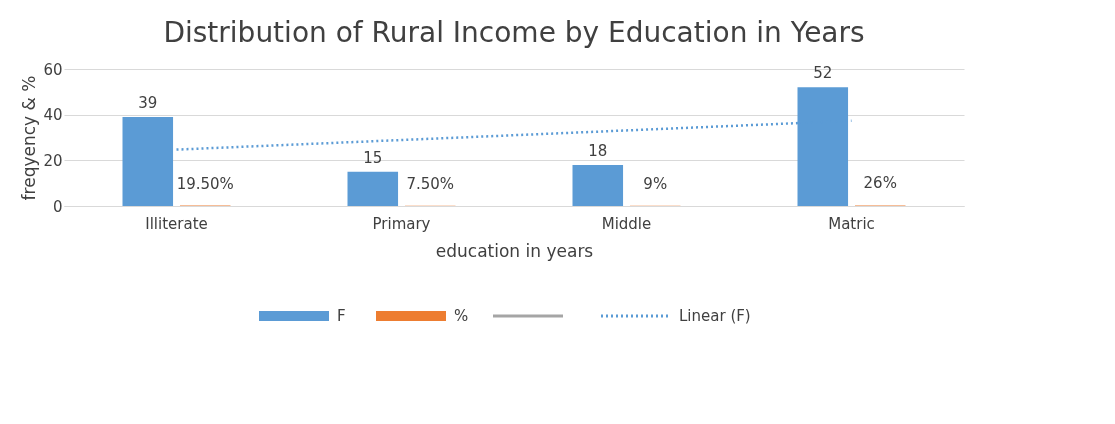 The width and height of the screenshot is (1115, 424). What do you see at coordinates (514, 32) in the screenshot?
I see `chart-title: Distribution of Rural Income by Education in Years` at bounding box center [514, 32].